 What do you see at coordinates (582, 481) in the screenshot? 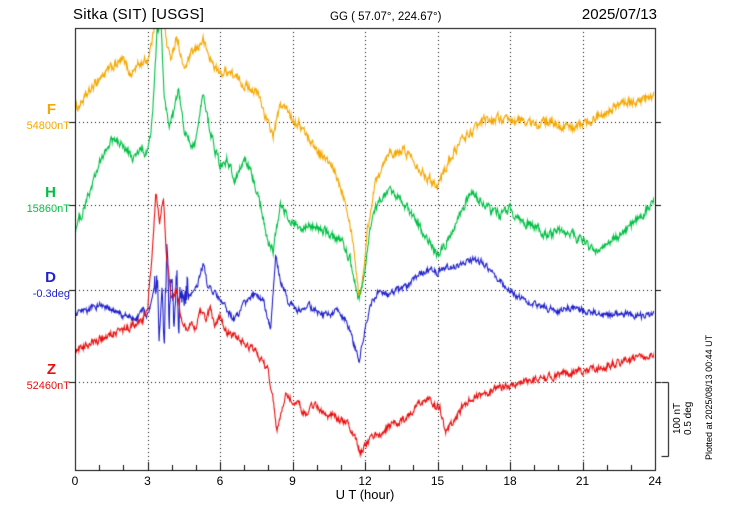
I see `x-tick-label: 21` at bounding box center [582, 481].